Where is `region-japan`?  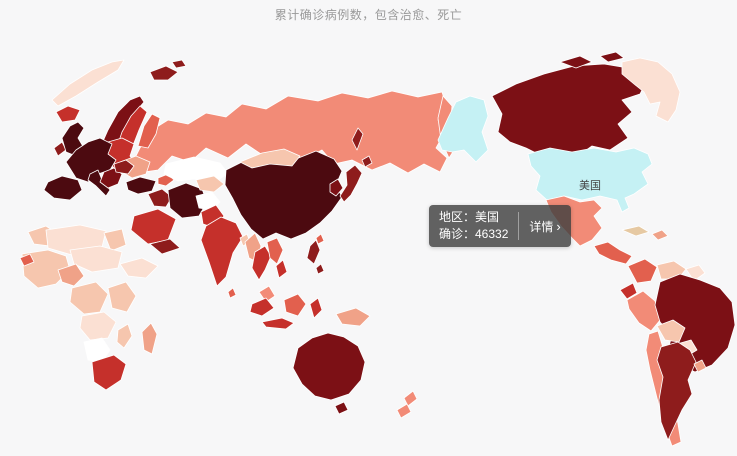 region-japan is located at coordinates (351, 183).